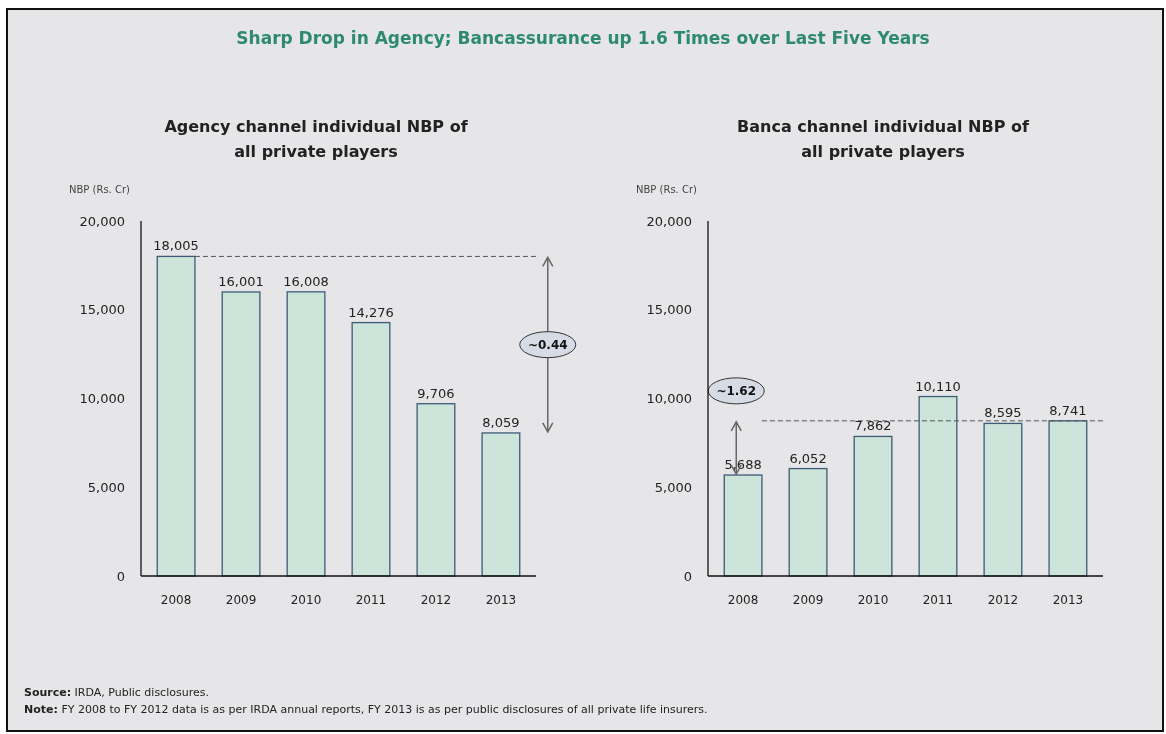 Image resolution: width=1166 pixels, height=734 pixels. I want to click on data-label: 8,595, so click(1003, 413).